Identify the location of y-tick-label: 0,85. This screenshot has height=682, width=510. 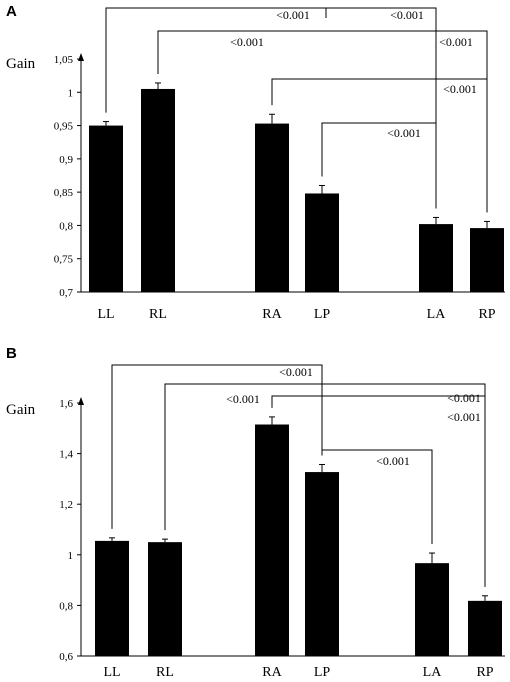
(64, 193).